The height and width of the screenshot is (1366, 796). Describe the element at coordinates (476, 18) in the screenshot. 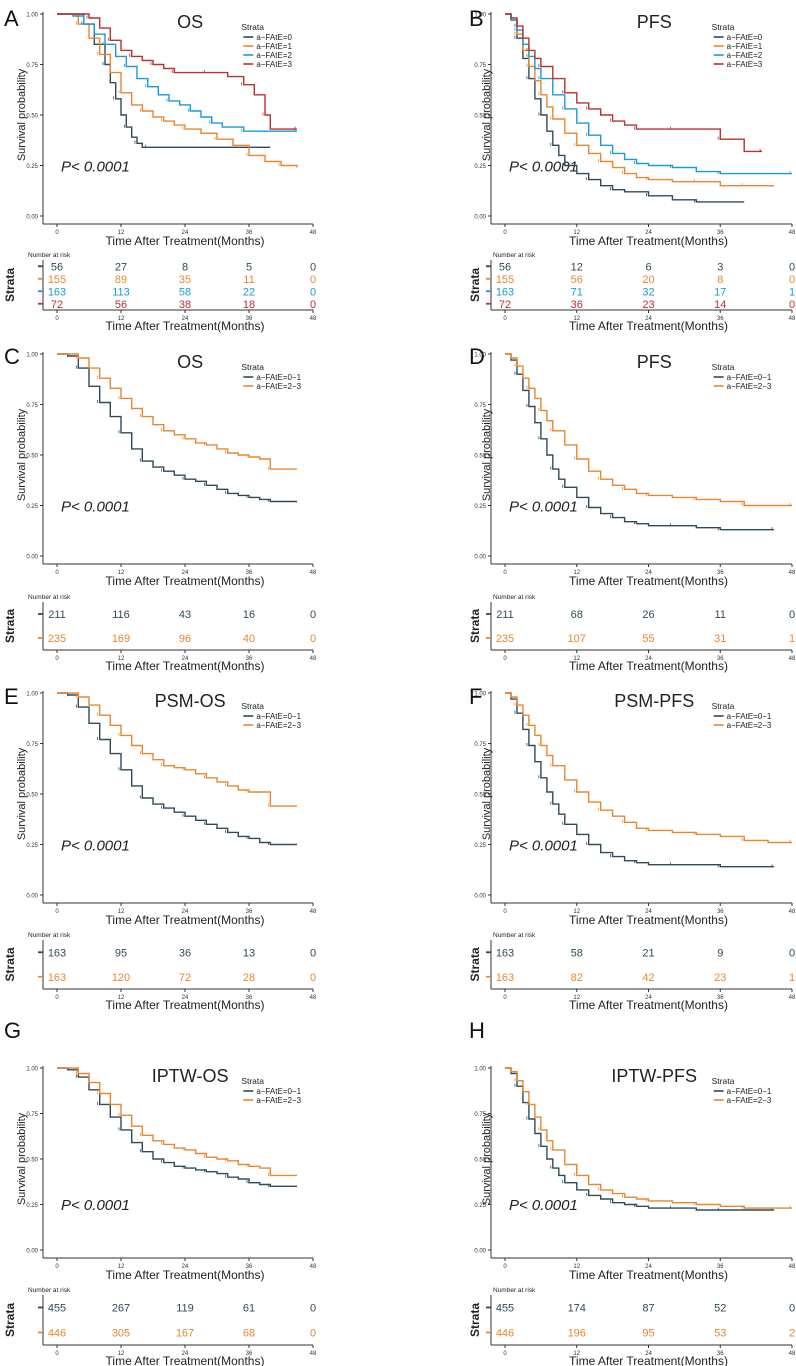

I see `panel-letter: B` at that location.